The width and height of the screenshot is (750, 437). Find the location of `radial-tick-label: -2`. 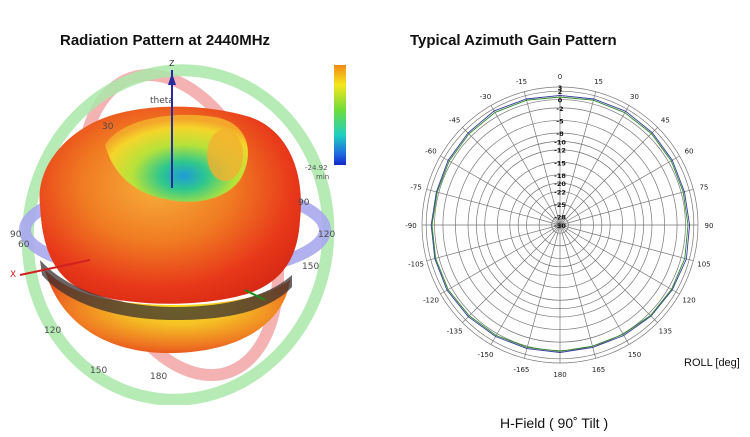

radial-tick-label: -2 is located at coordinates (559, 109).